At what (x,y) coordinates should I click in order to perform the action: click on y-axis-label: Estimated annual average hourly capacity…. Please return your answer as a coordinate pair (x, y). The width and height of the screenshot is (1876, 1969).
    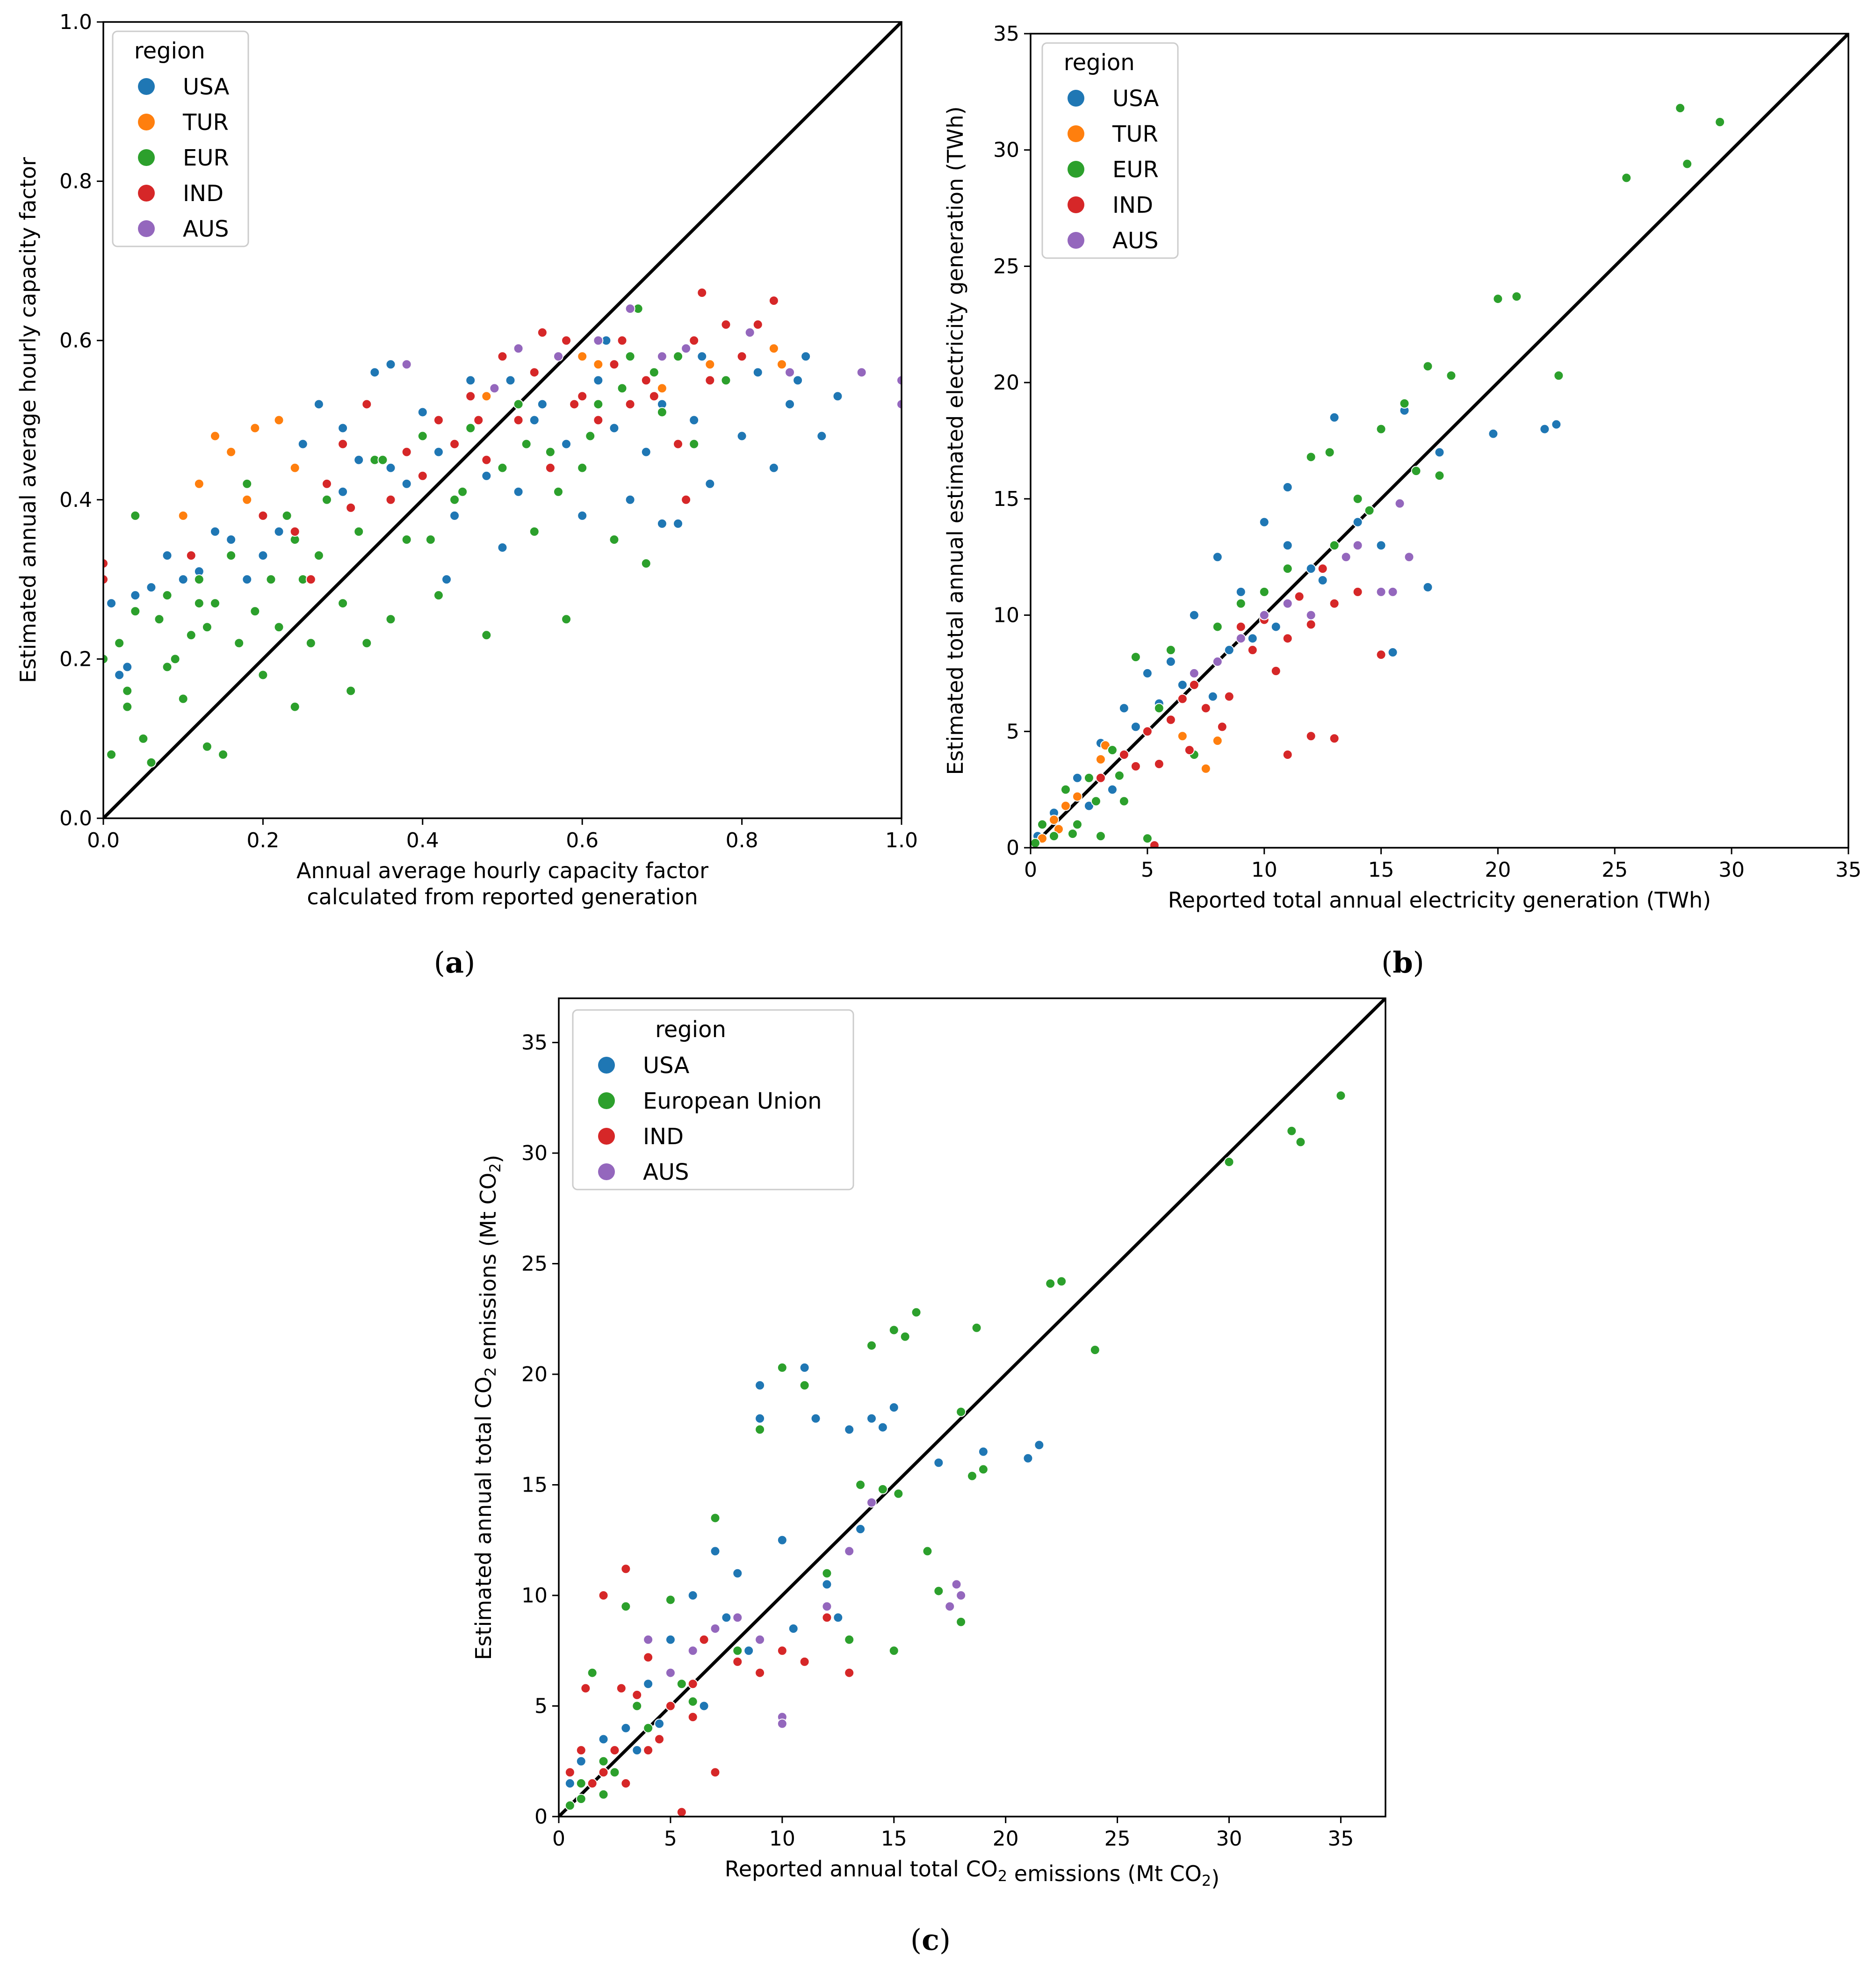
    Looking at the image, I should click on (28, 420).